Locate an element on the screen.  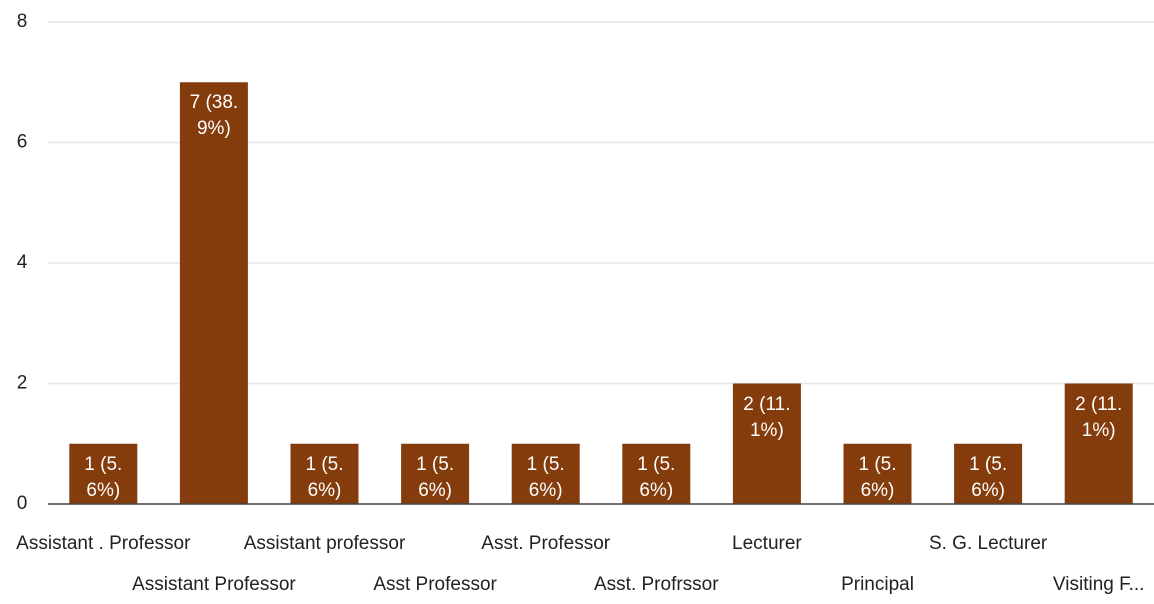
x-tick-label: Asst. Profrssor is located at coordinates (656, 584).